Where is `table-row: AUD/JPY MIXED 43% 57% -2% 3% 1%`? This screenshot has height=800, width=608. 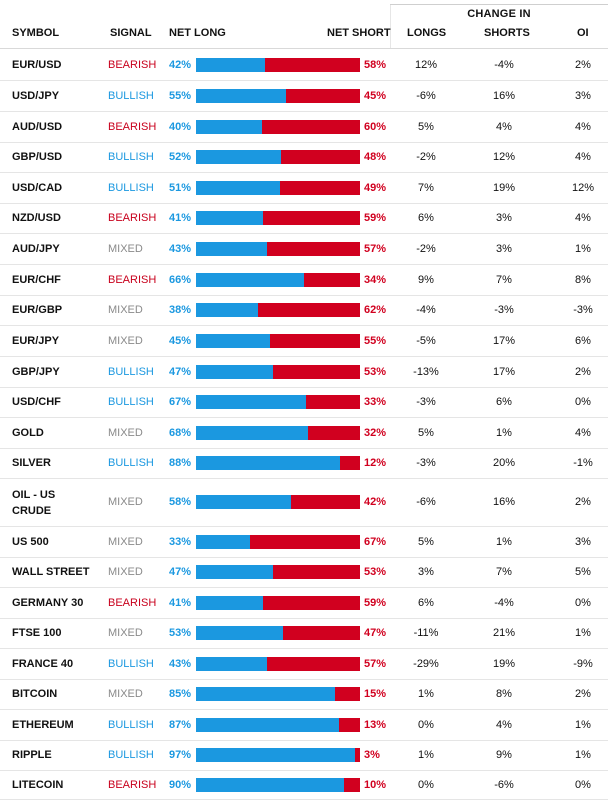
table-row: AUD/JPY MIXED 43% 57% -2% 3% 1% is located at coordinates (304, 249).